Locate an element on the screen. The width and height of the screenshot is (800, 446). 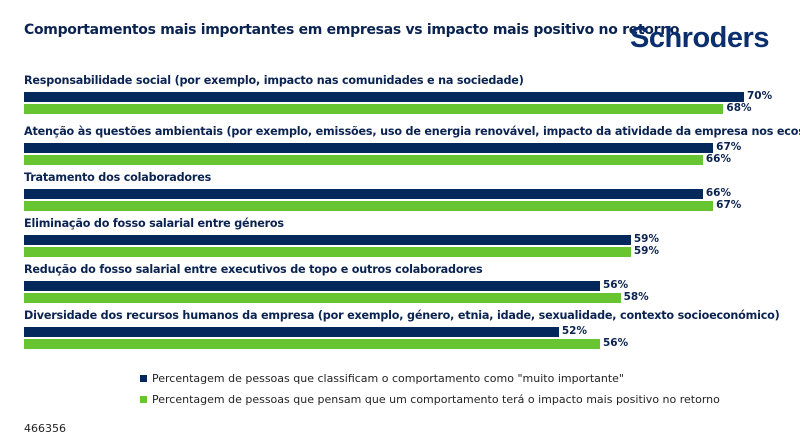
footer-code: 466356 is located at coordinates (45, 428).